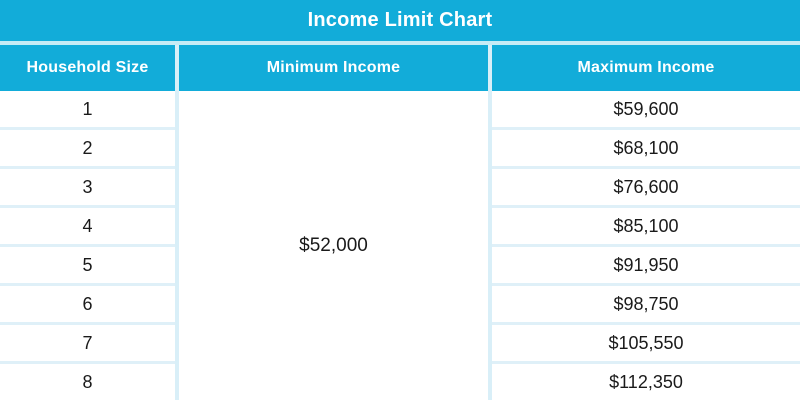 The height and width of the screenshot is (400, 800). Describe the element at coordinates (87, 68) in the screenshot. I see `header-household-size: Household Size` at that location.